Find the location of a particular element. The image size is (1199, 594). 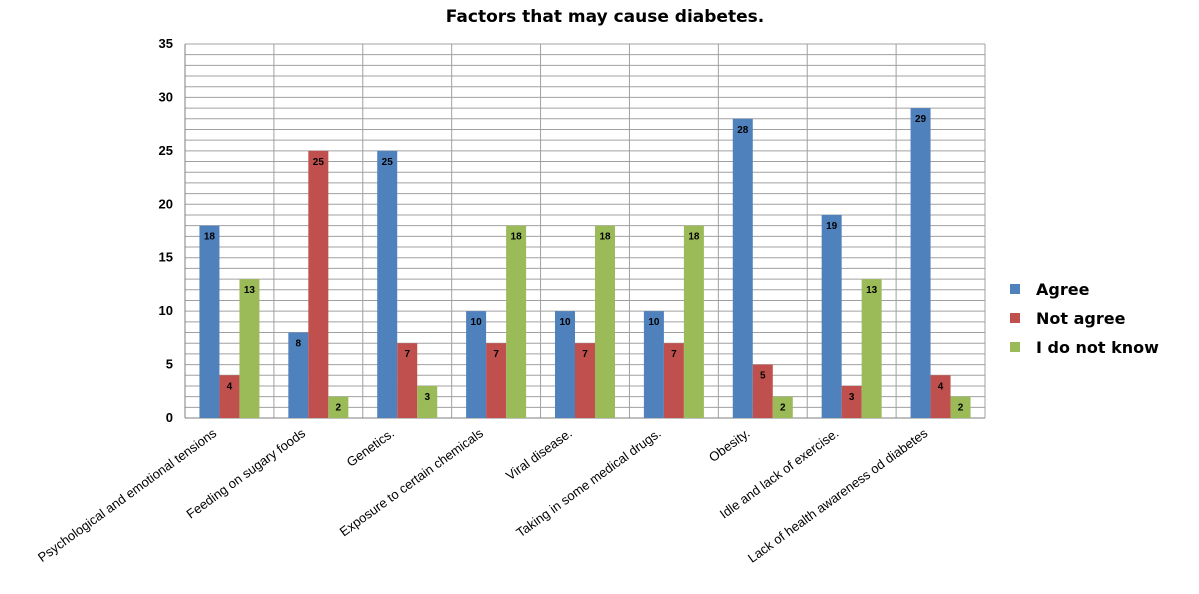

x-tick-label: Genetics. is located at coordinates (370, 447).